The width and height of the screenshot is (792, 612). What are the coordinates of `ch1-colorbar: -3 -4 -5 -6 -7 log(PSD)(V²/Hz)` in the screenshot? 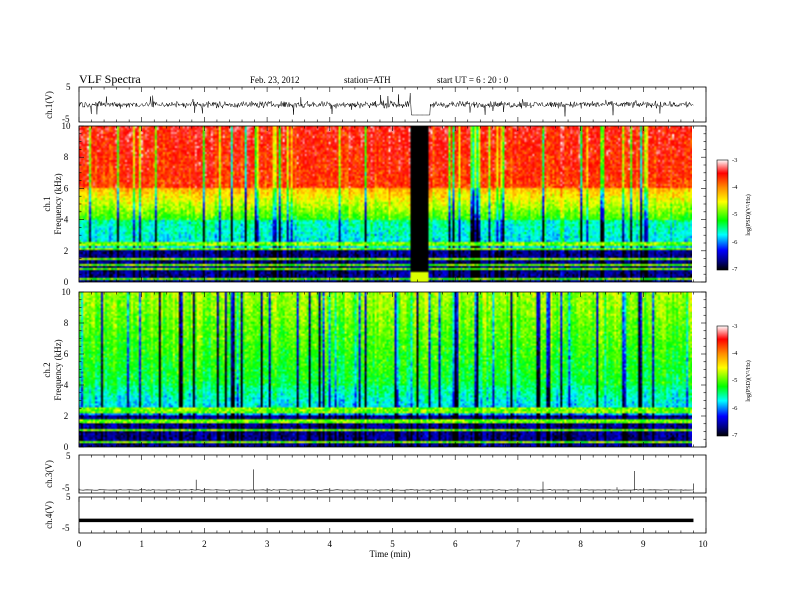 It's located at (734, 215).